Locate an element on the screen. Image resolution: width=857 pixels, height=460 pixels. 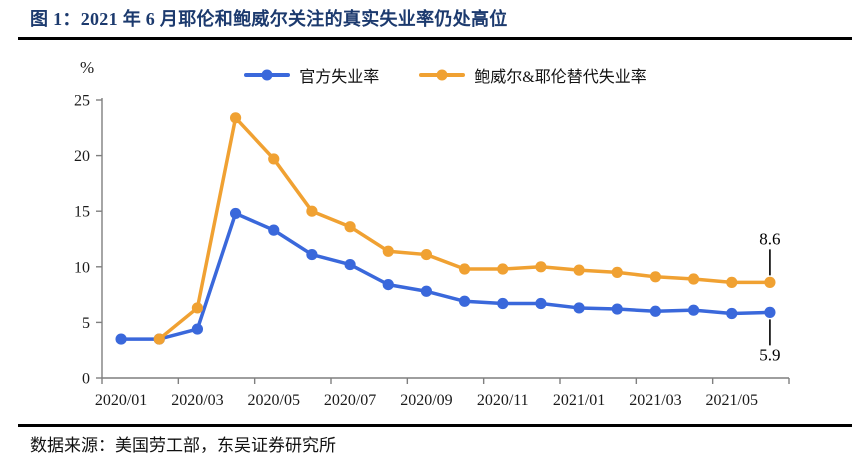
y-tick-label: 0 is located at coordinates (86, 379).